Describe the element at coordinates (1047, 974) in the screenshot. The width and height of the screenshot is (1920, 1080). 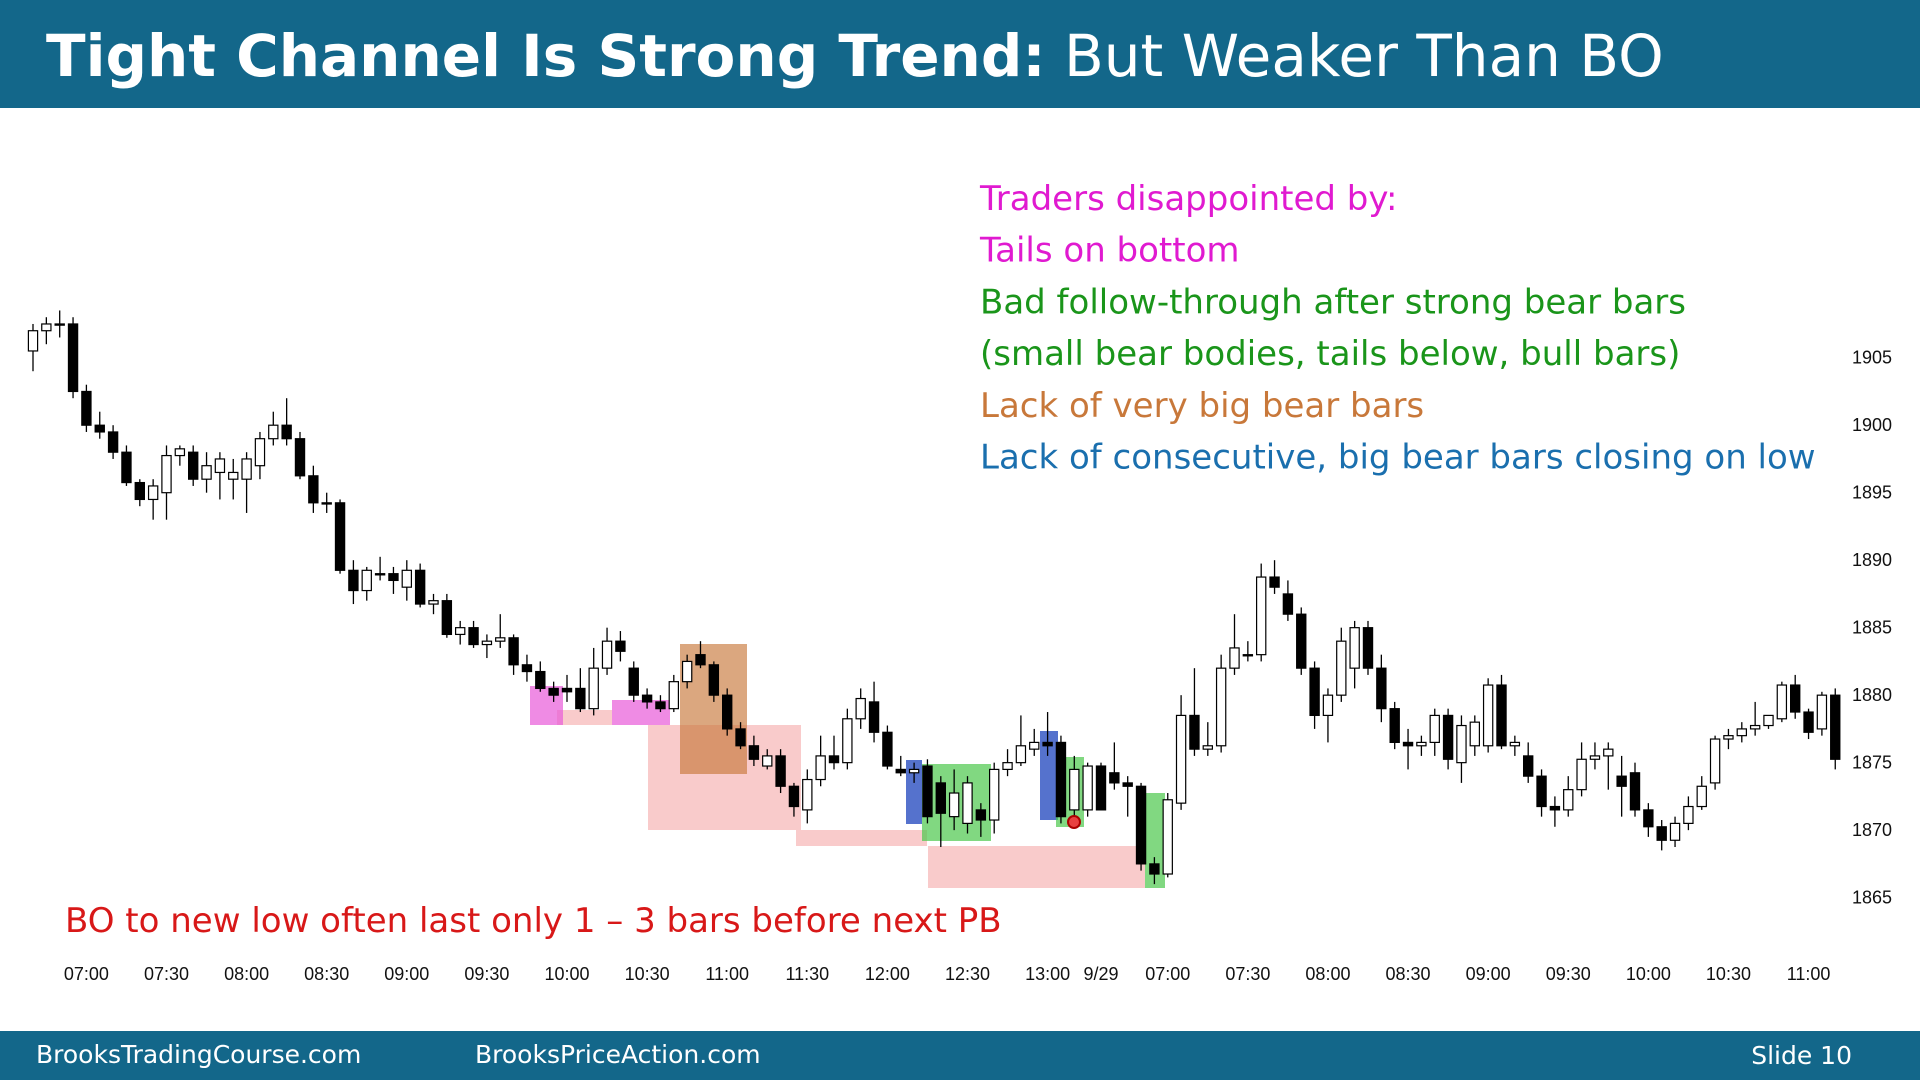
I see `x-tick-label: 13:00` at that location.